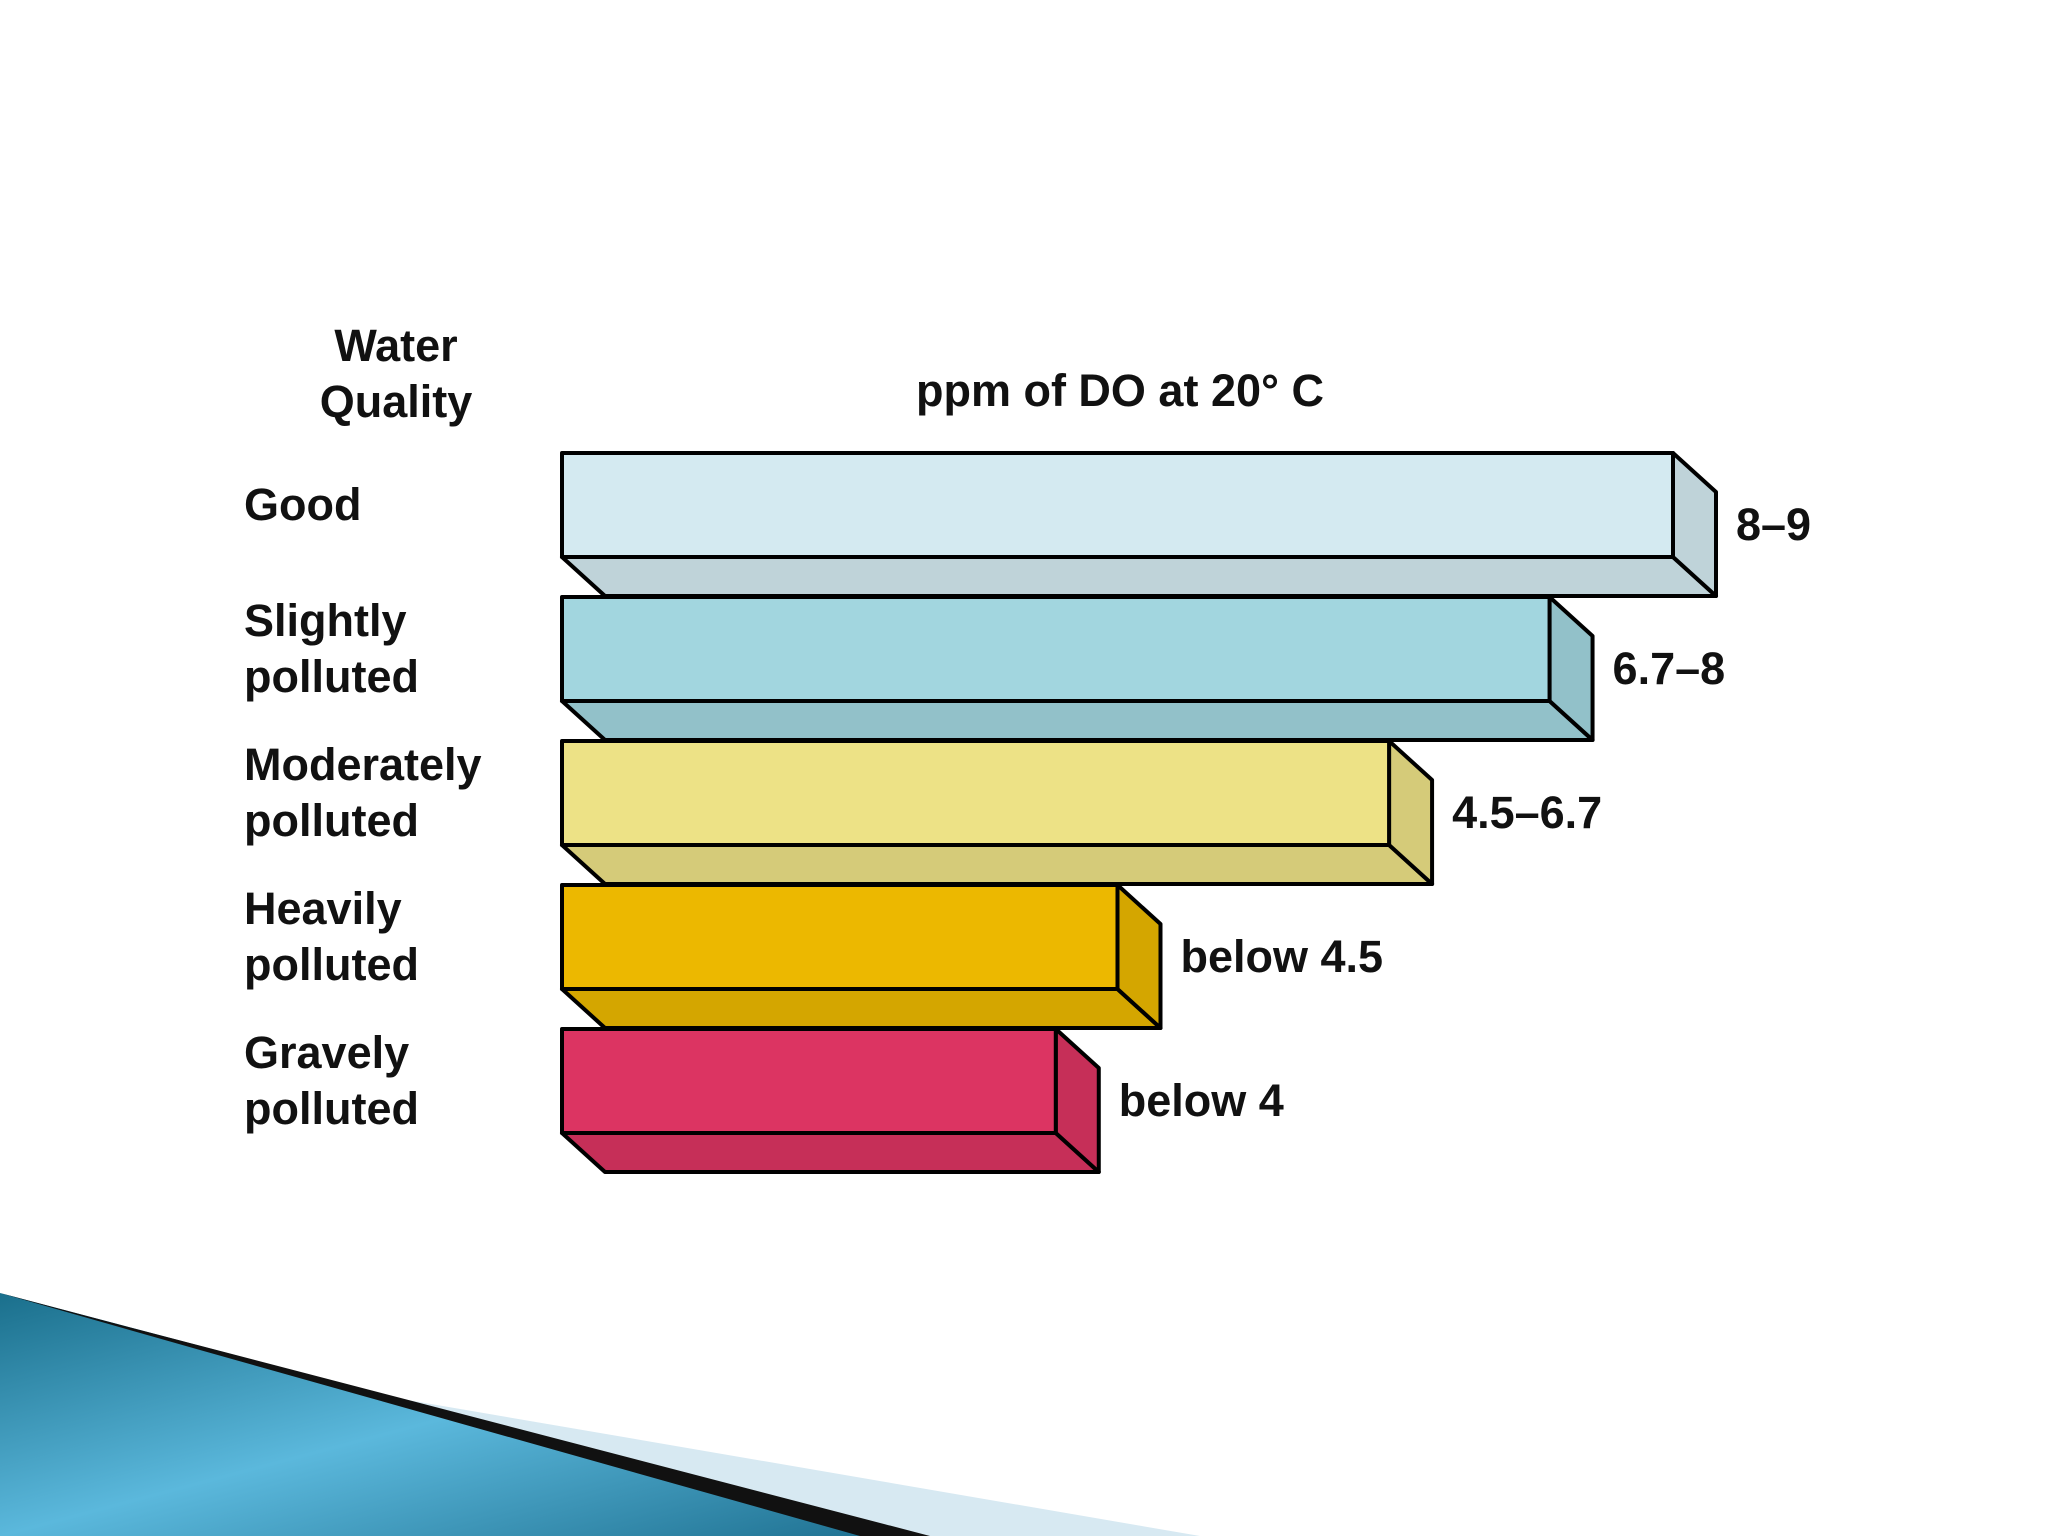 This screenshot has height=1536, width=2048. I want to click on value-label: below 4.5, so click(1282, 956).